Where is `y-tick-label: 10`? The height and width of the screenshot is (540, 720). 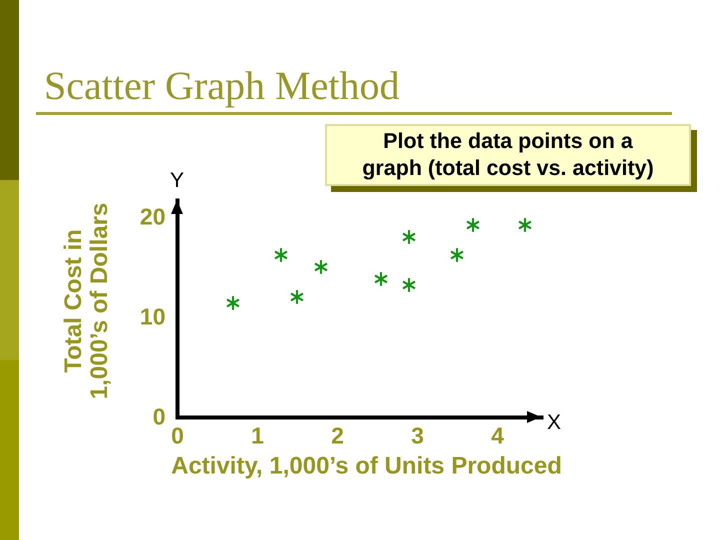
y-tick-label: 10 is located at coordinates (153, 317).